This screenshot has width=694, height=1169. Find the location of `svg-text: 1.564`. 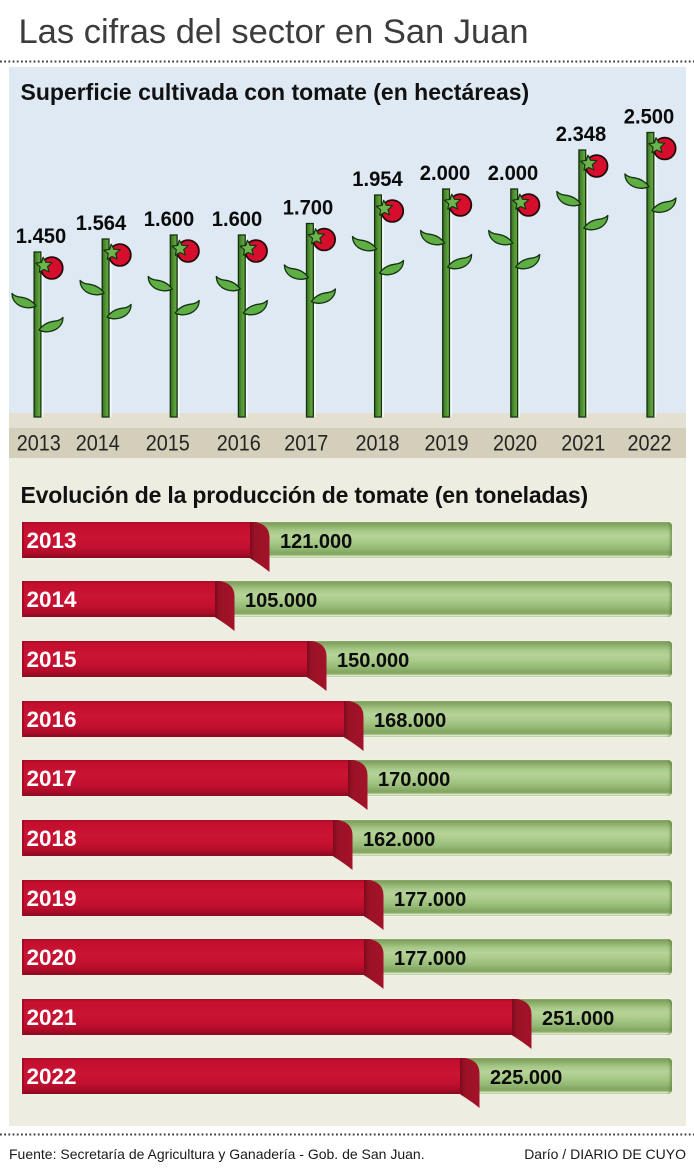

svg-text: 1.564 is located at coordinates (101, 223).